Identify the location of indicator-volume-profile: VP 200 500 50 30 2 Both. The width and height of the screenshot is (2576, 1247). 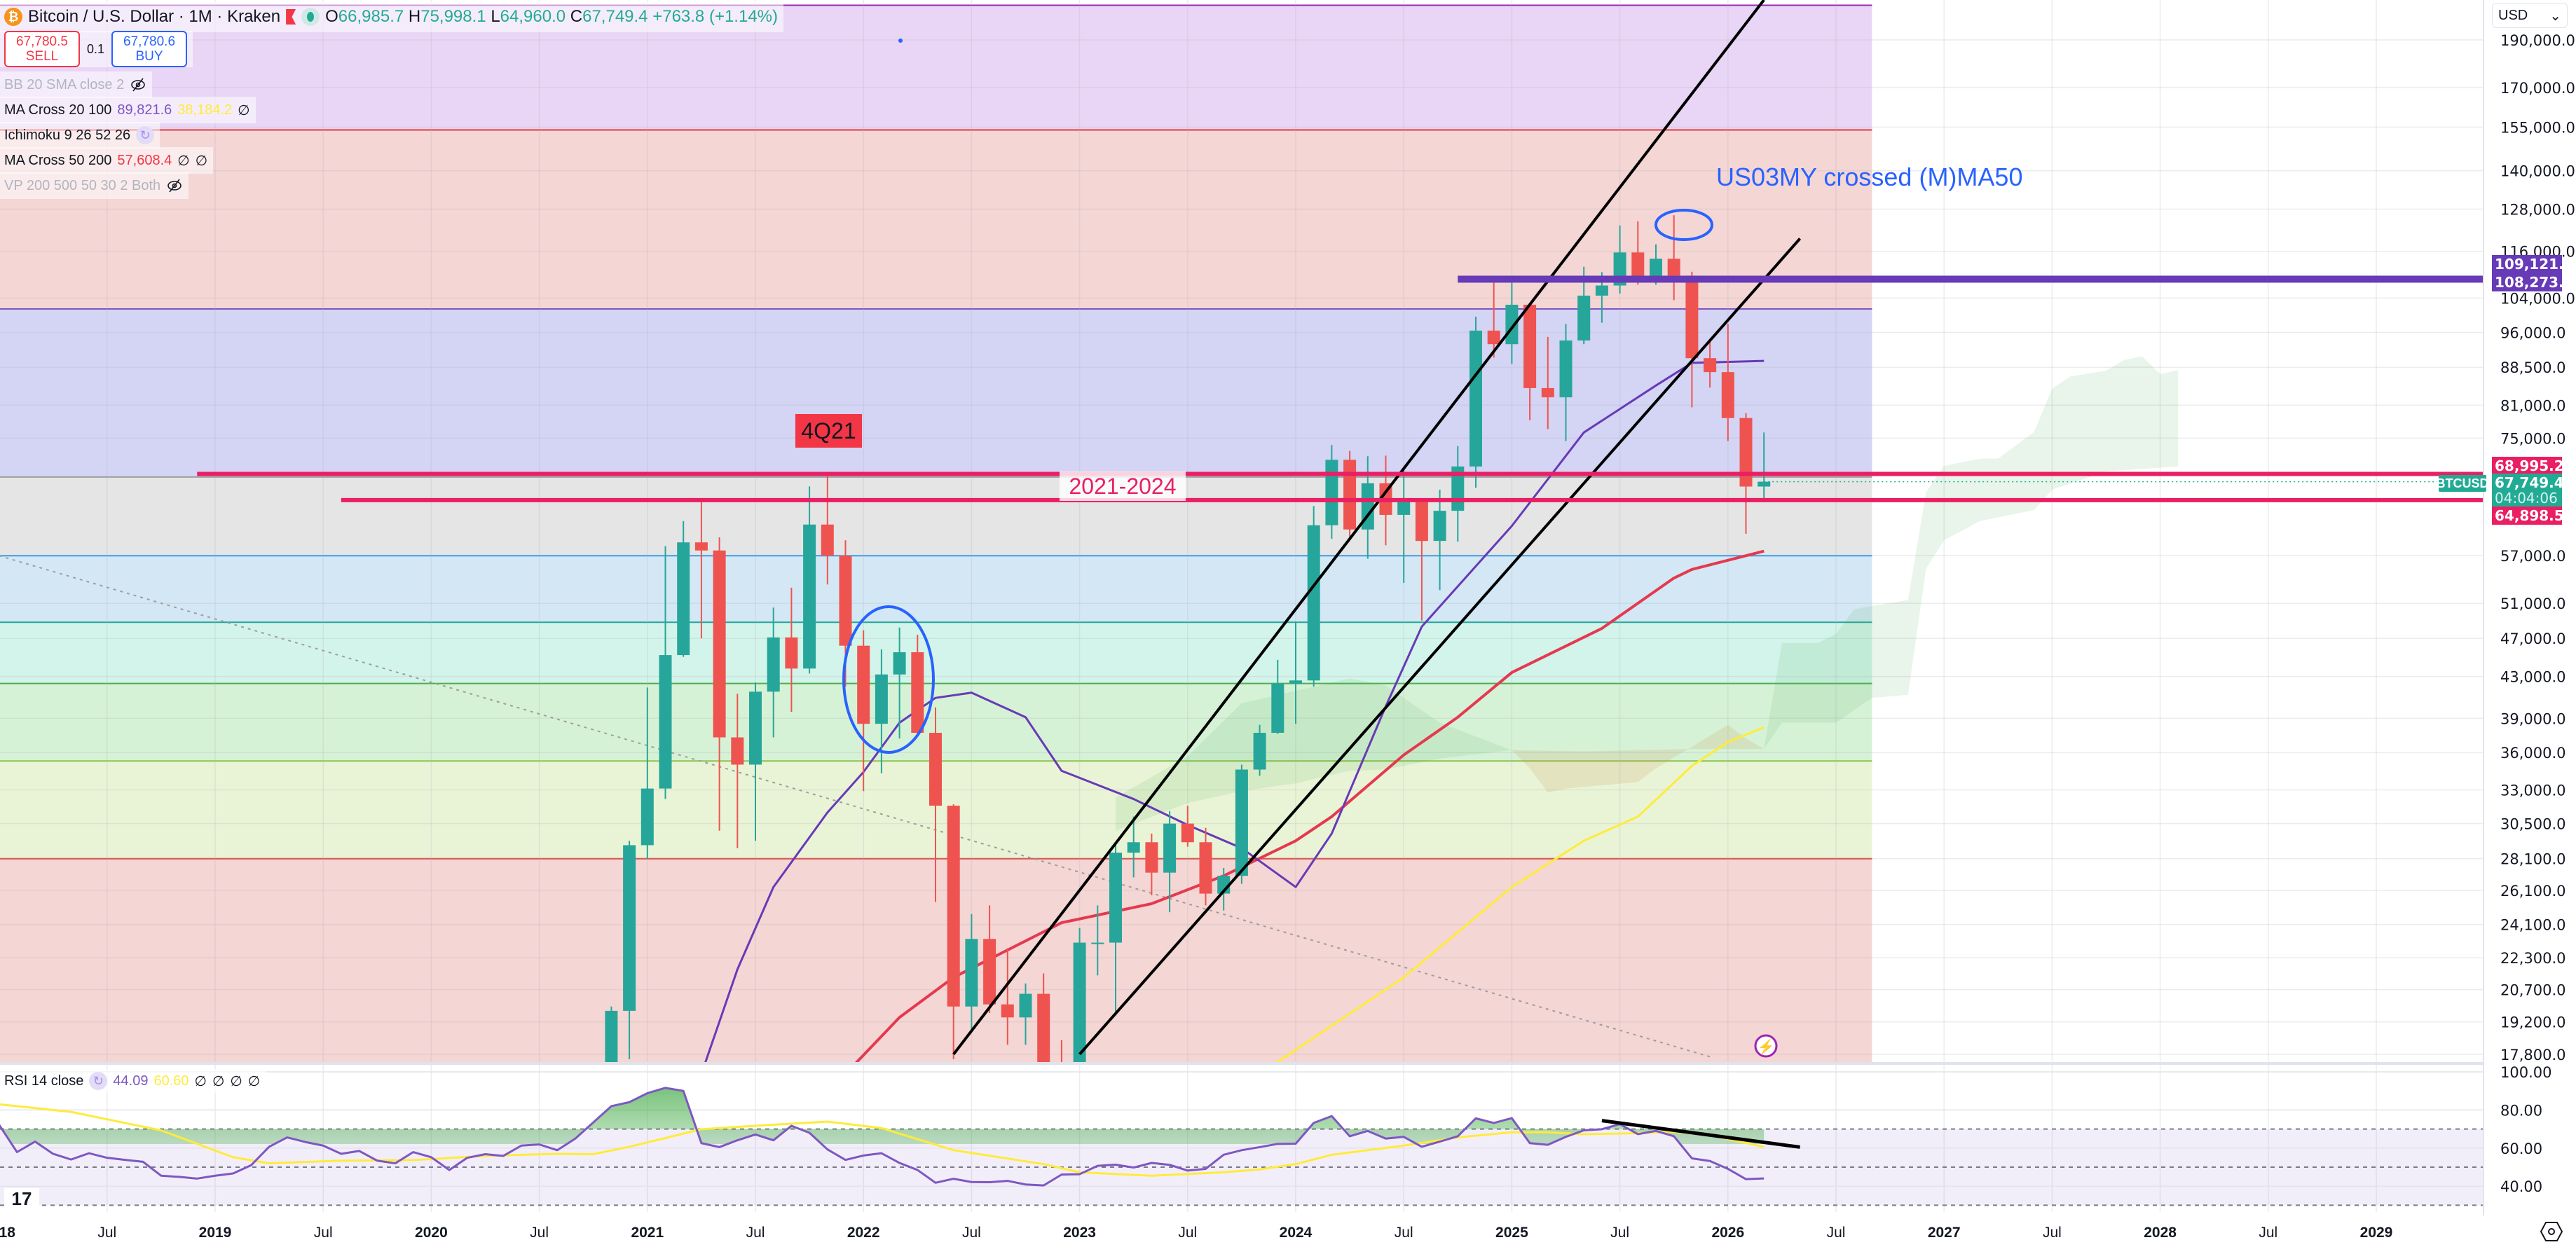
(94, 185).